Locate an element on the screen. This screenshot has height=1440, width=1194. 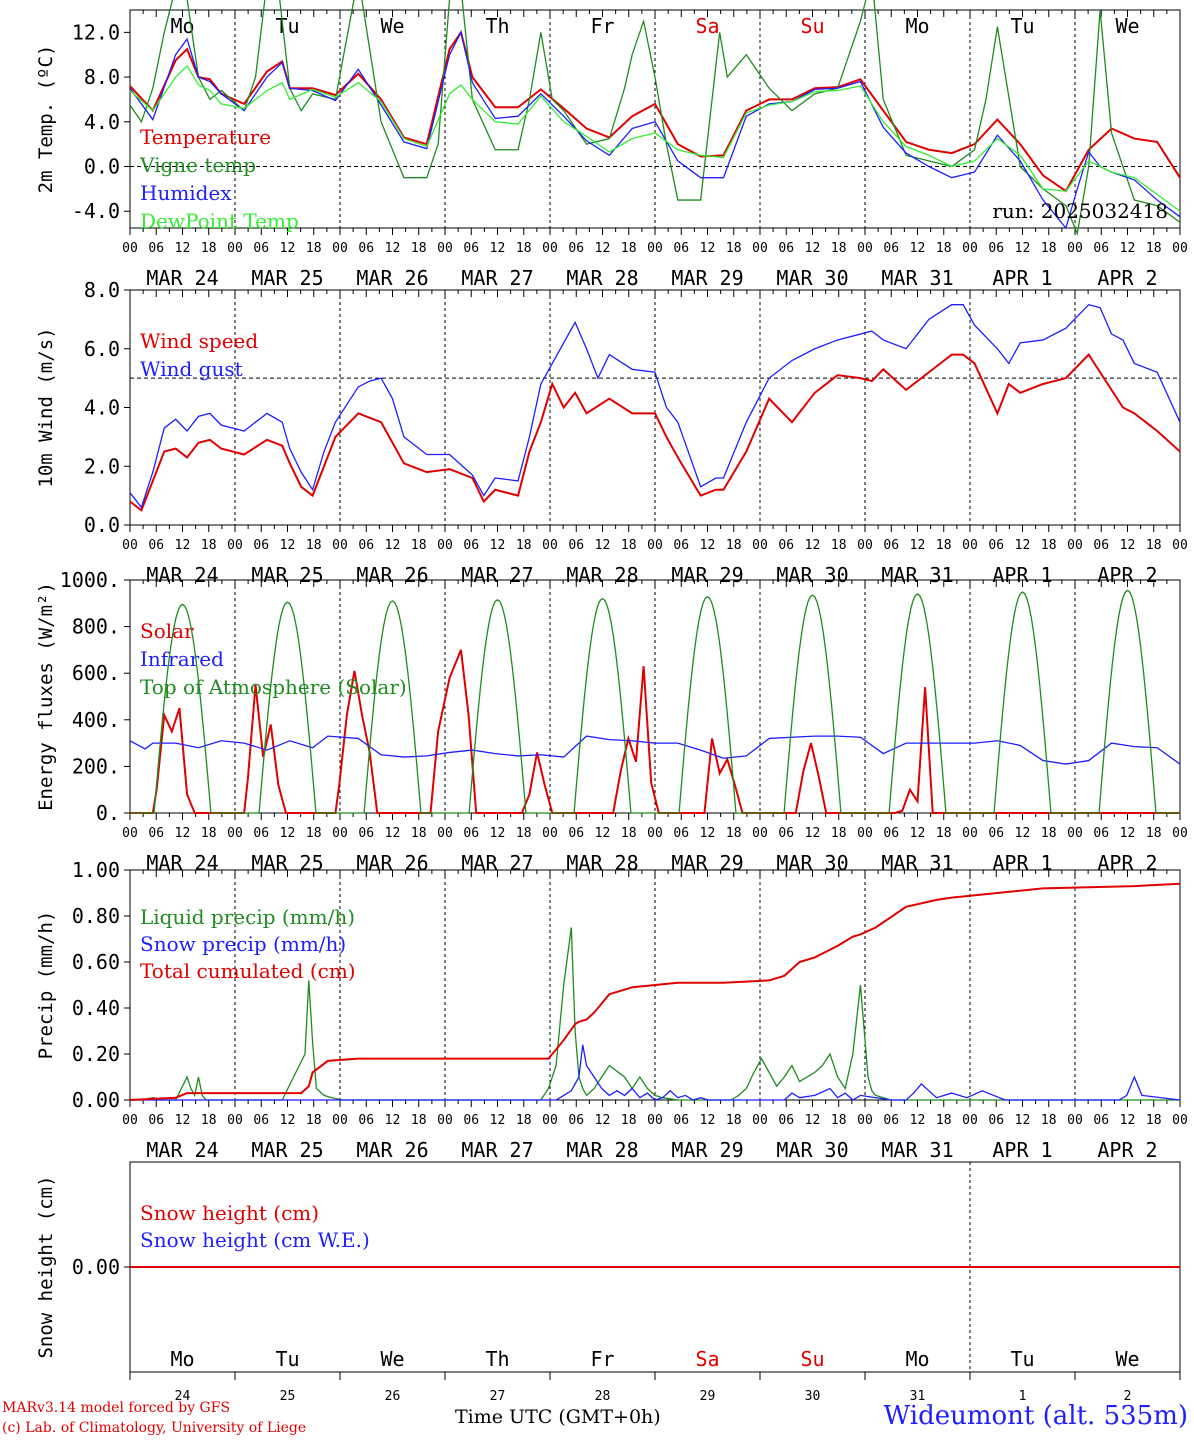
legend-entry: Total cumulated (cm) is located at coordinates (248, 971).